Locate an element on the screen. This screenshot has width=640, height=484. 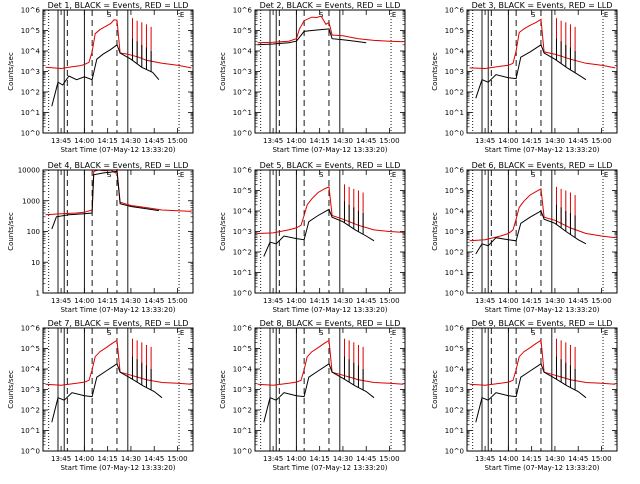
lld-series-line is located at coordinates (330, 29).